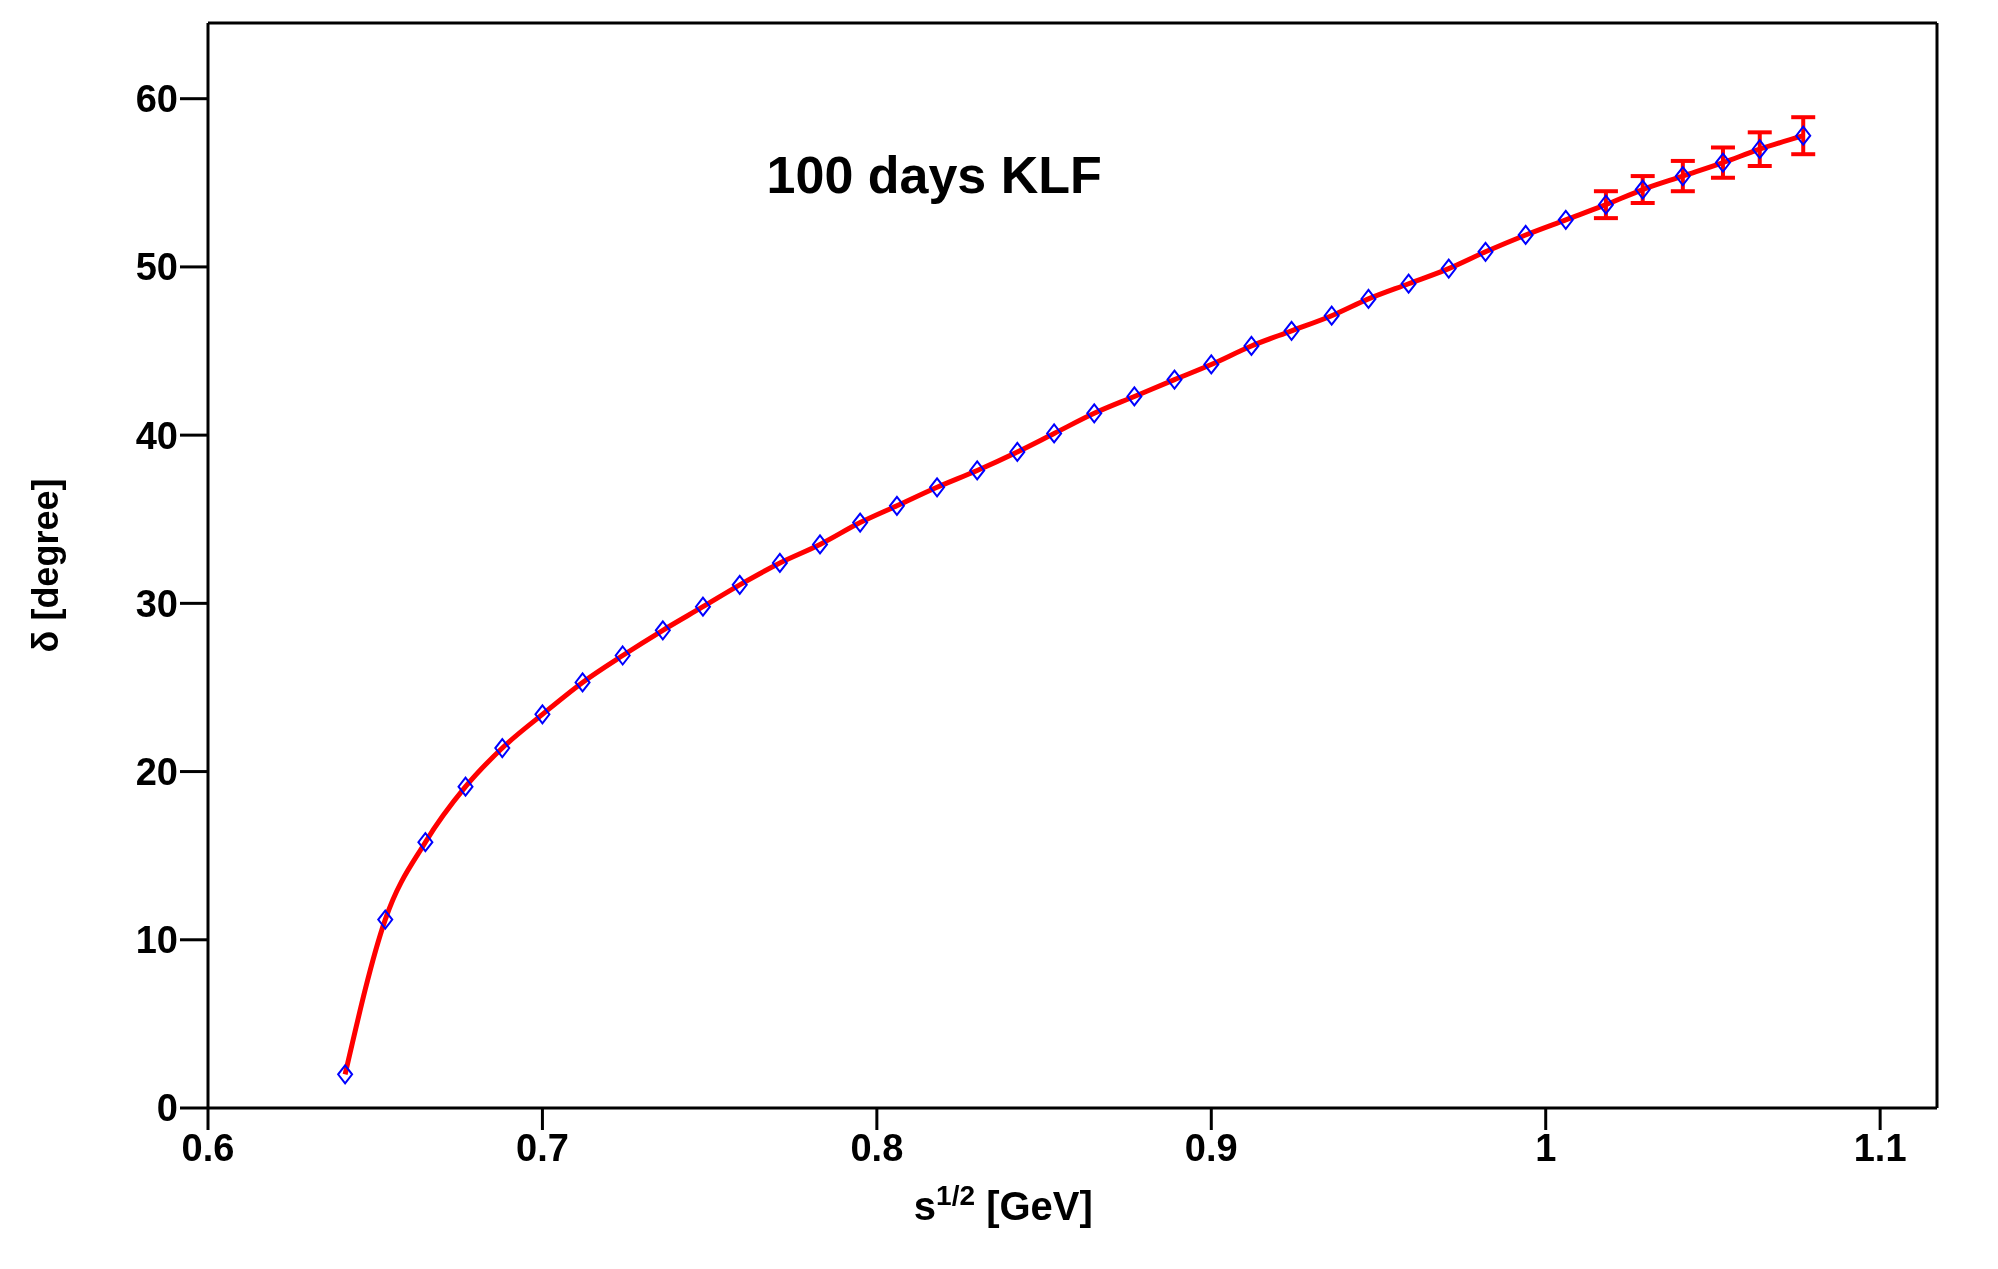  Describe the element at coordinates (167, 1108) in the screenshot. I see `y-tick-label: 0` at that location.